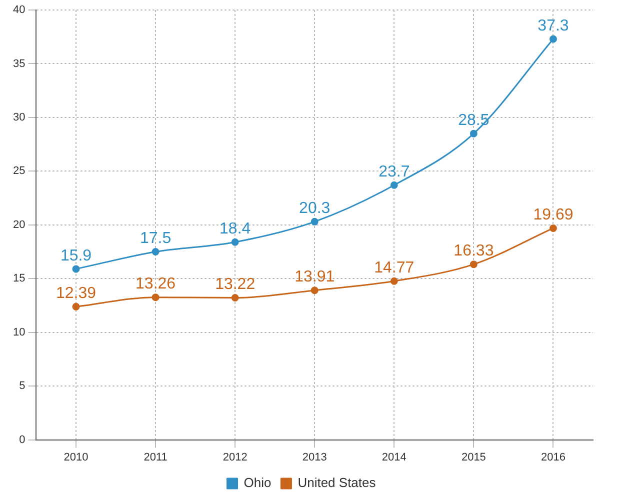 This screenshot has height=504, width=621. What do you see at coordinates (19, 224) in the screenshot?
I see `y-tick-label: 20` at bounding box center [19, 224].